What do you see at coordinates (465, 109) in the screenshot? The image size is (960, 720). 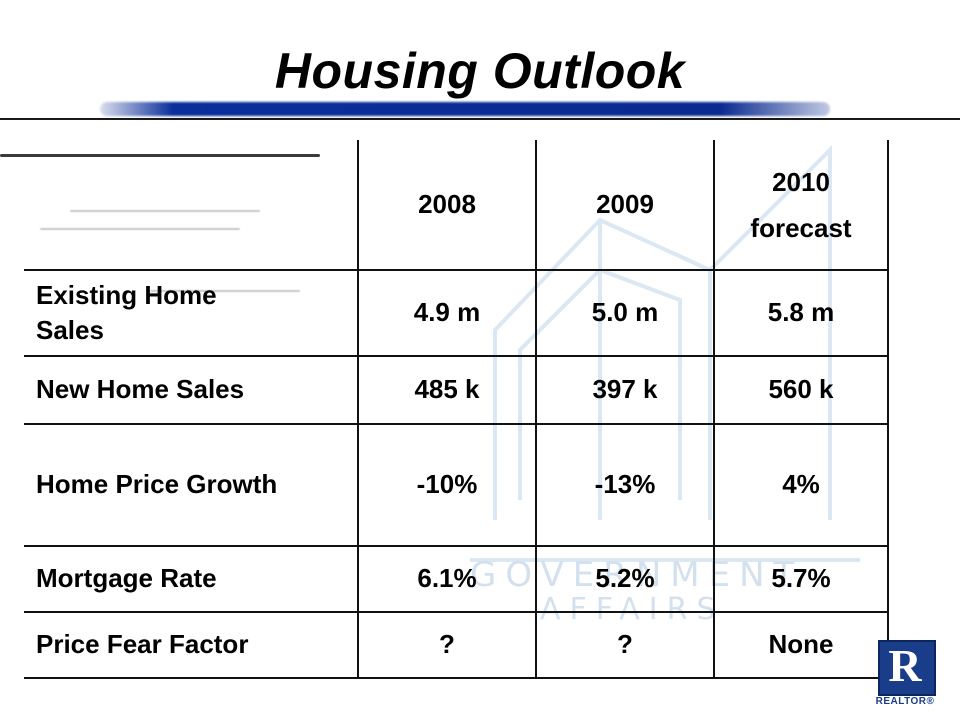 I see `title-underline-bar` at bounding box center [465, 109].